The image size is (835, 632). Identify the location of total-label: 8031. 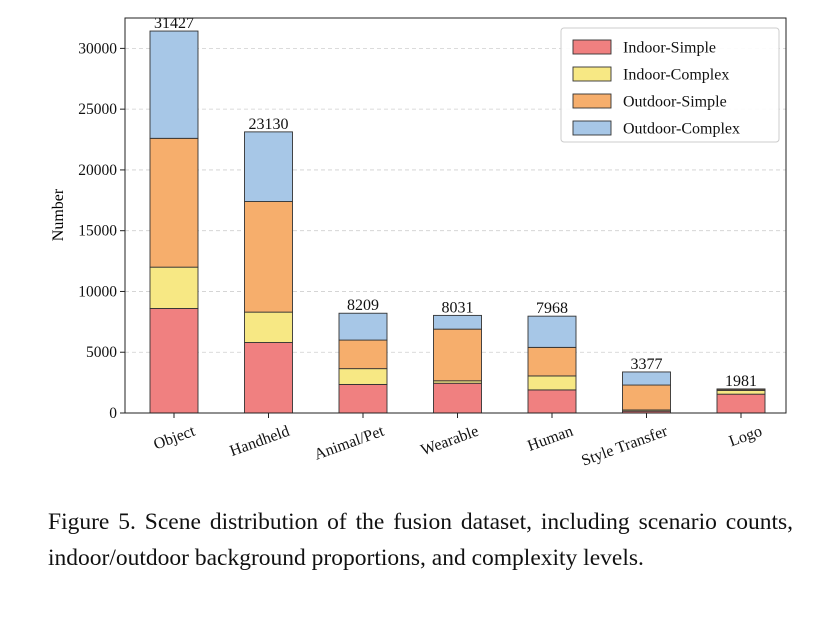
(458, 307).